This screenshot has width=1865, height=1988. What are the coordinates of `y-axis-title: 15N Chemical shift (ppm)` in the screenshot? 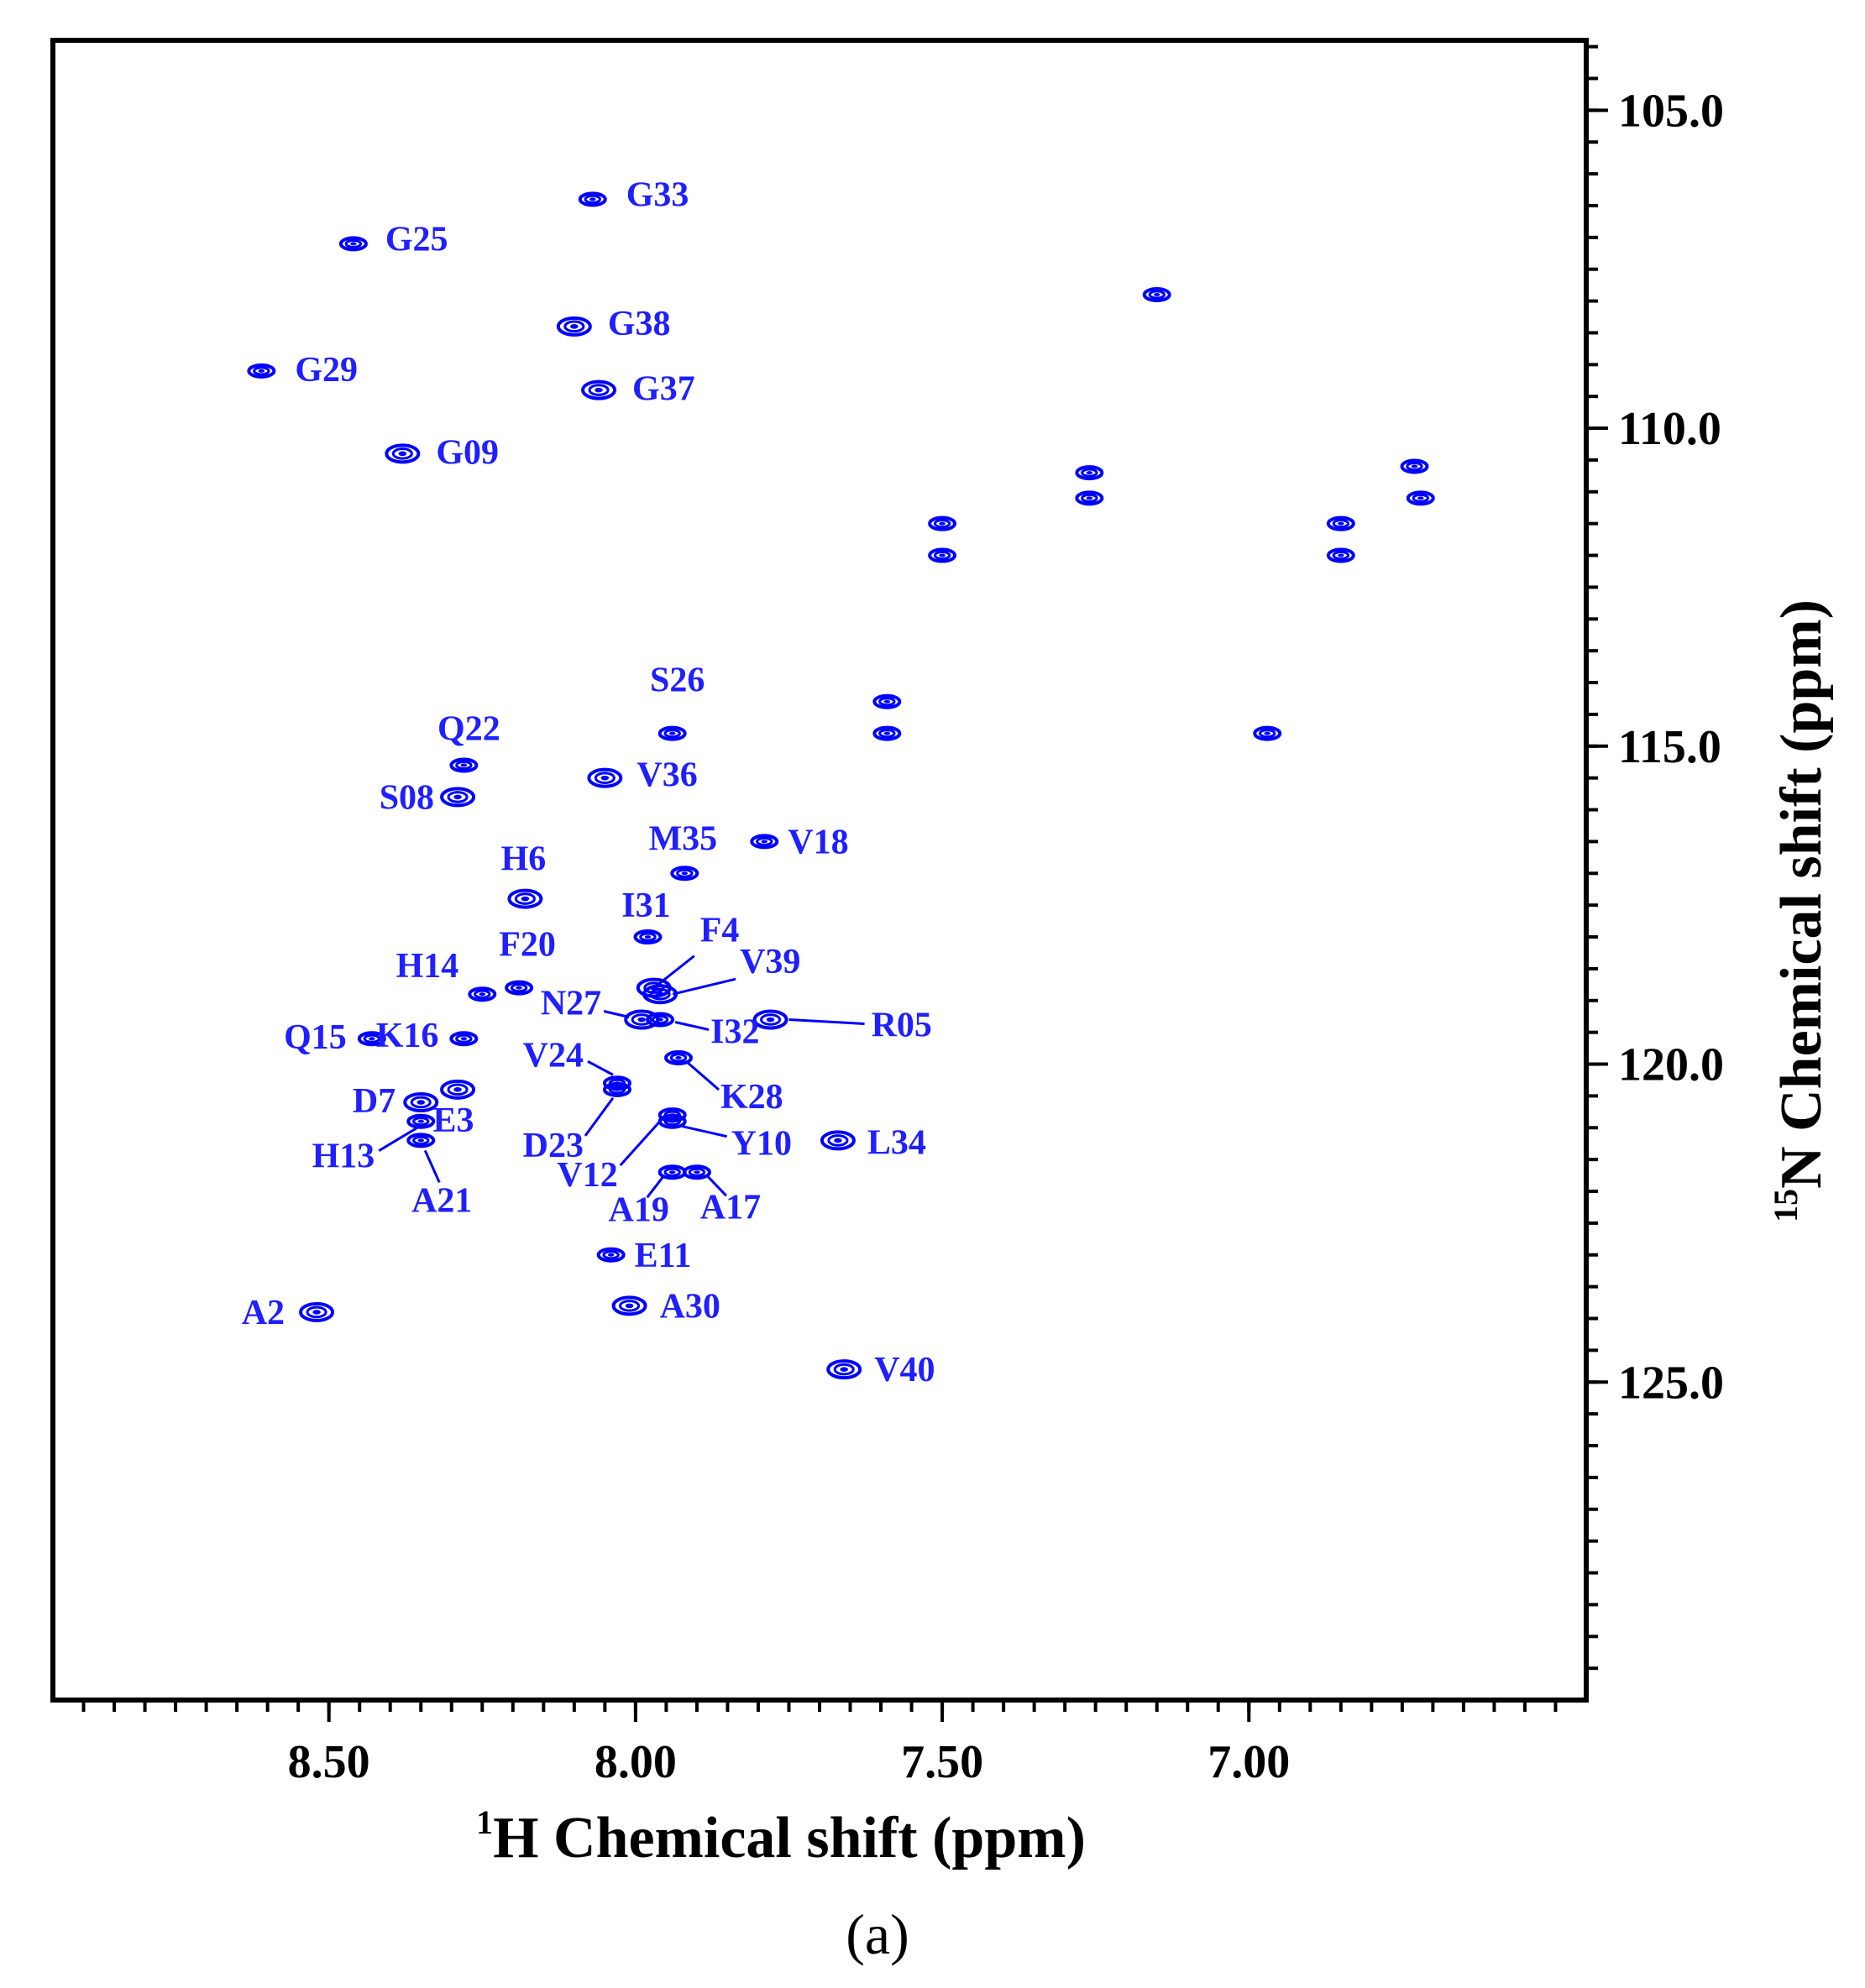 It's located at (1800, 910).